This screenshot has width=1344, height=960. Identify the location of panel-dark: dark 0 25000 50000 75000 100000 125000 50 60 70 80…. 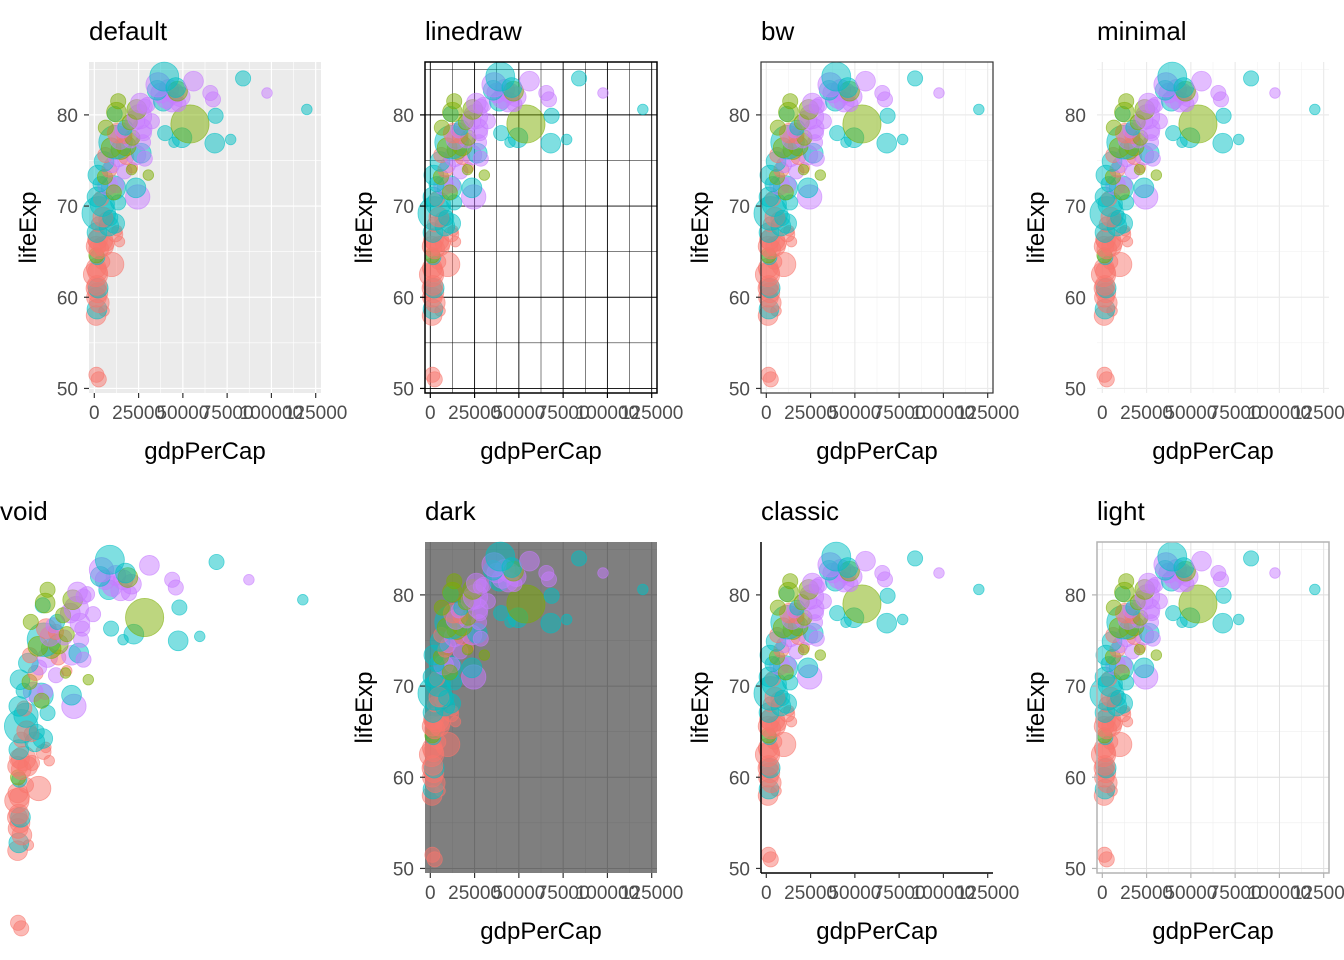
(509, 720).